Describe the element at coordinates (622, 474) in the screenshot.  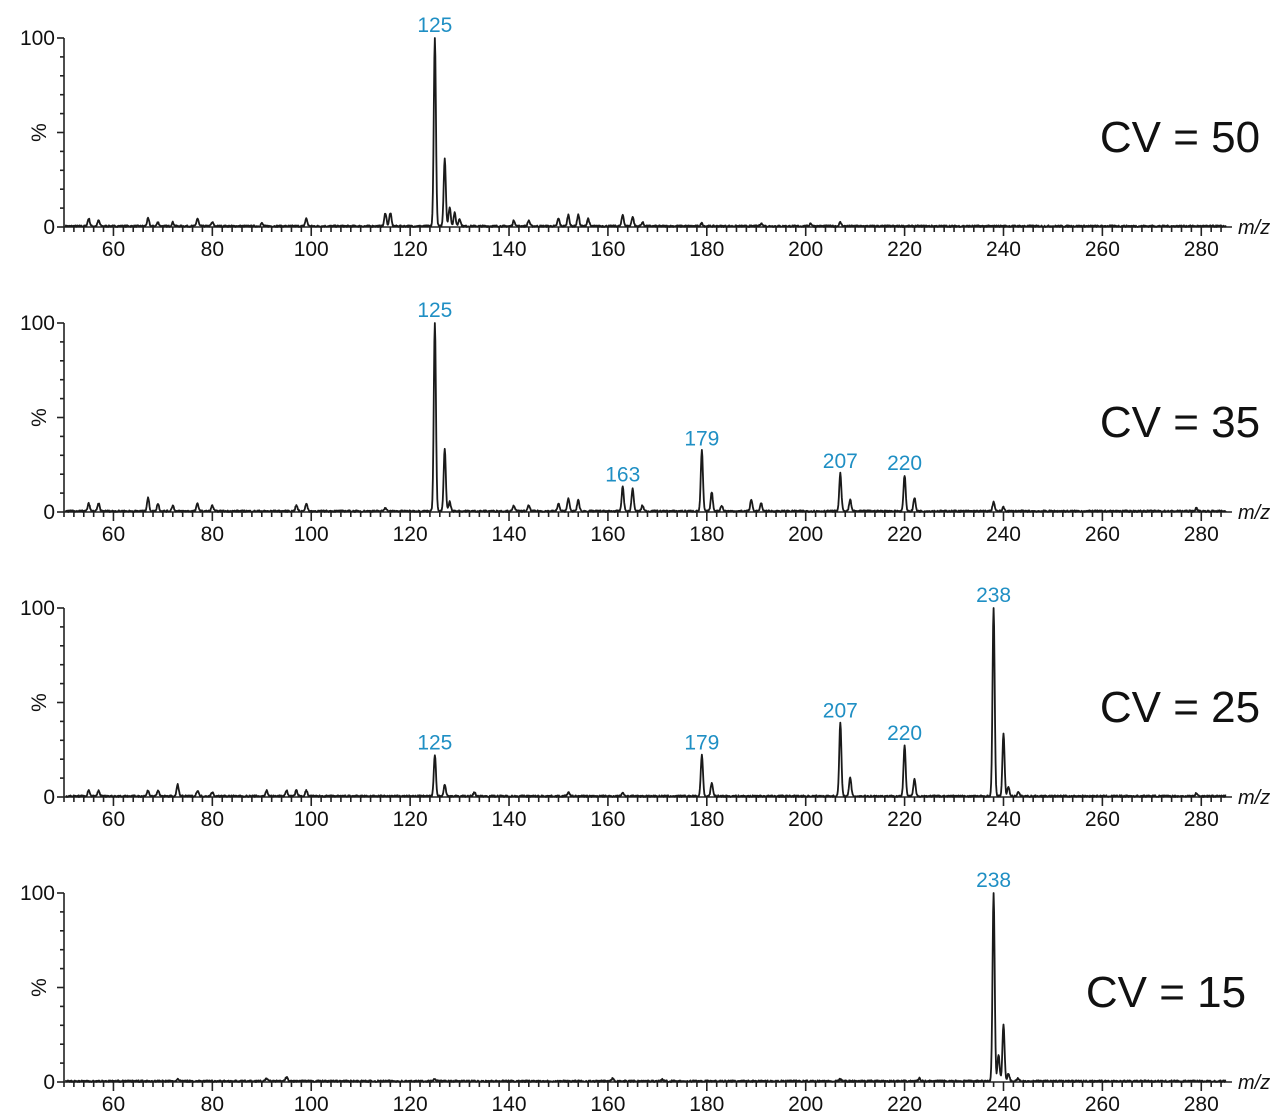
I see `peak-label: 163` at that location.